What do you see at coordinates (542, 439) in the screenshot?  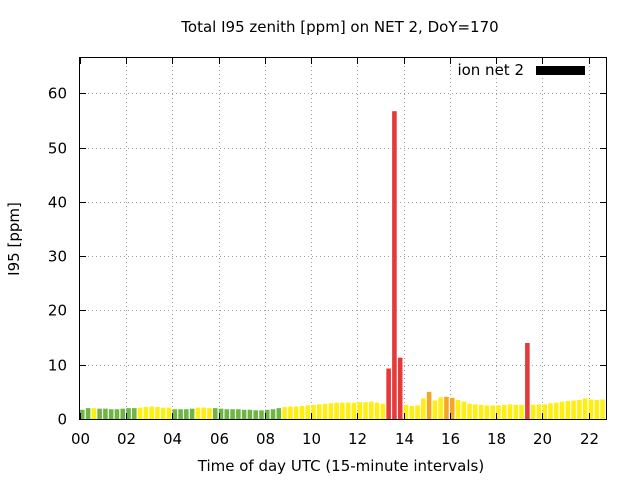 I see `x-tick-label: 20` at bounding box center [542, 439].